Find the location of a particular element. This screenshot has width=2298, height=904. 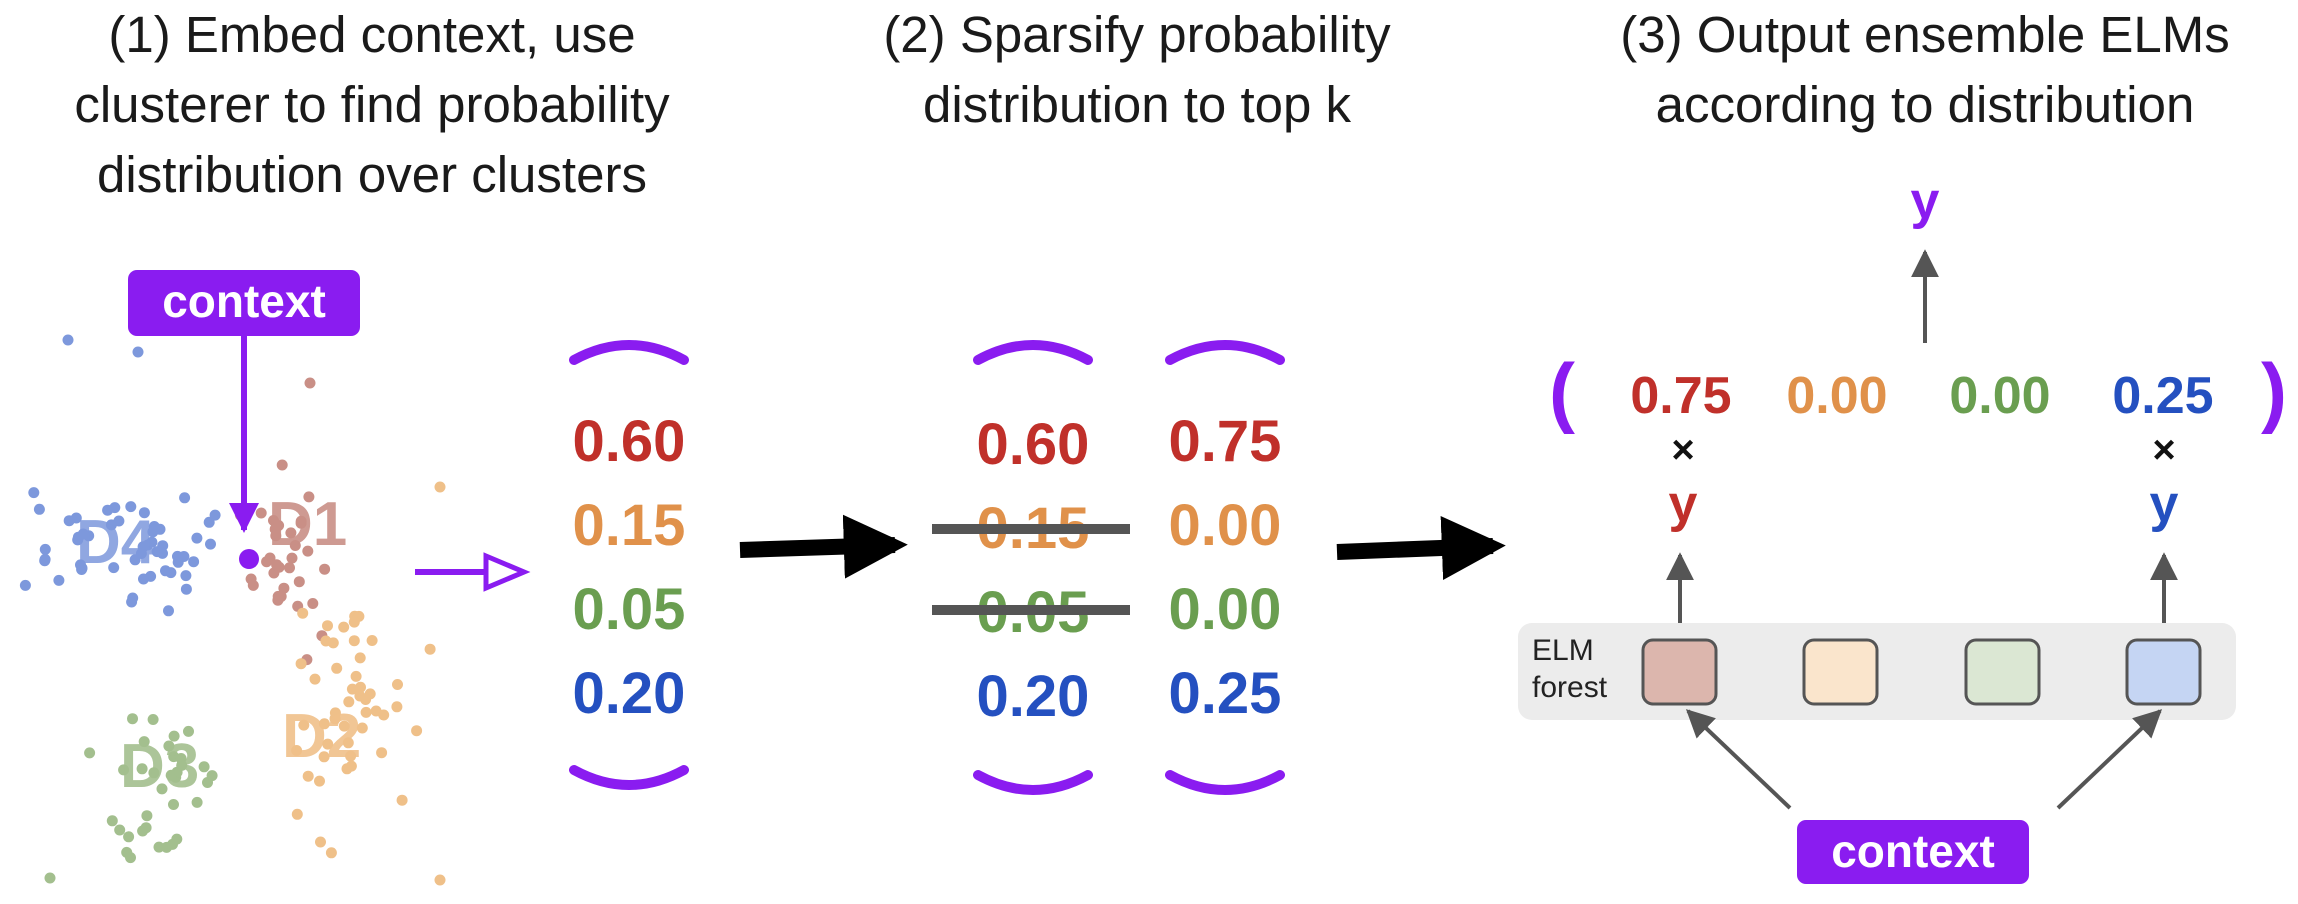

cluster-label-d2: D2 is located at coordinates (321, 736).